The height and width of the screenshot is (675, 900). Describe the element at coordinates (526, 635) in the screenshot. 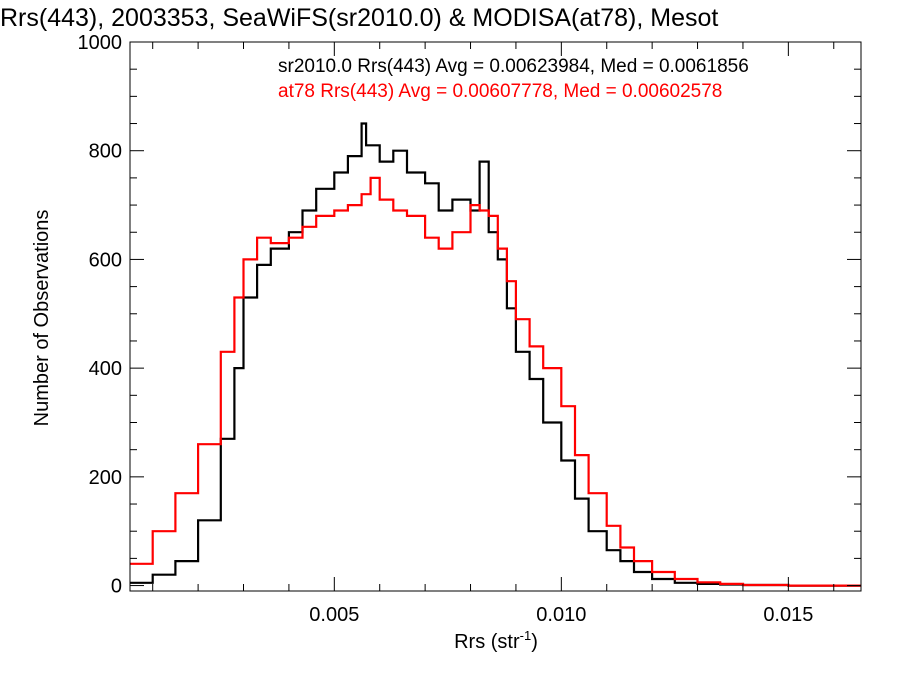

I see `x-axis-label-superscript: -1` at that location.